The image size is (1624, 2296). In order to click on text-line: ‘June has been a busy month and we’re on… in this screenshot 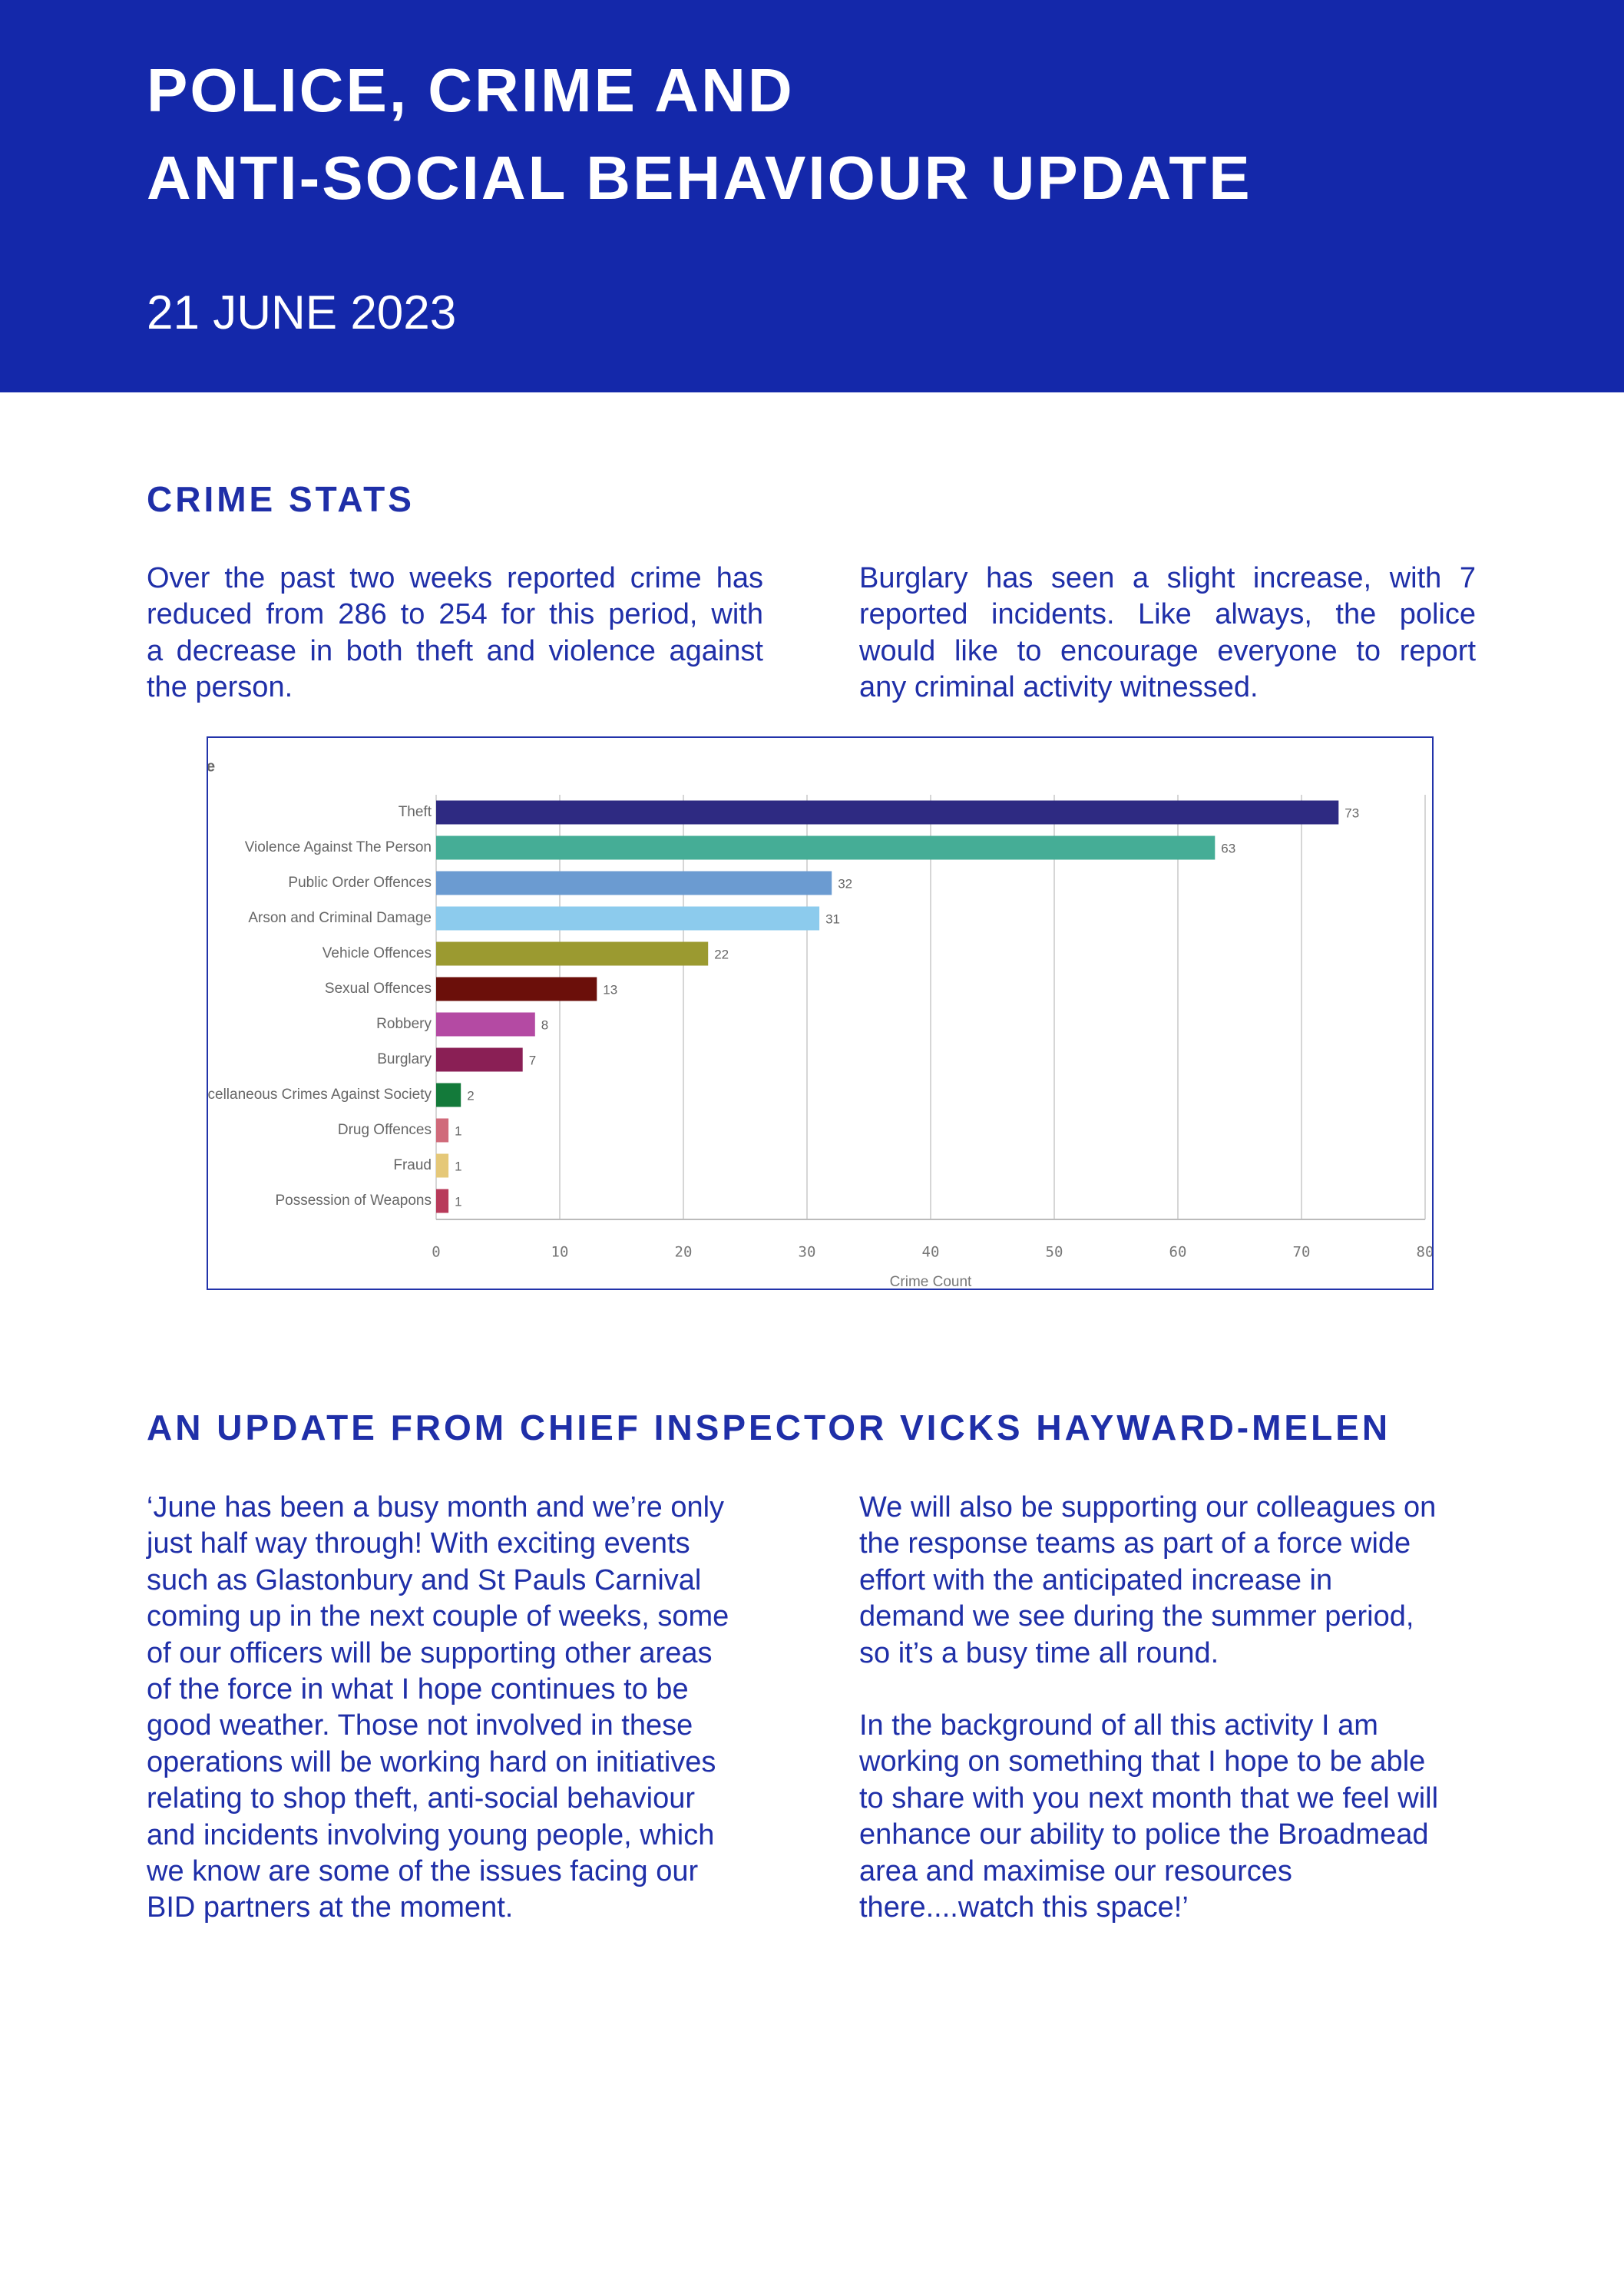, I will do `click(436, 1507)`.